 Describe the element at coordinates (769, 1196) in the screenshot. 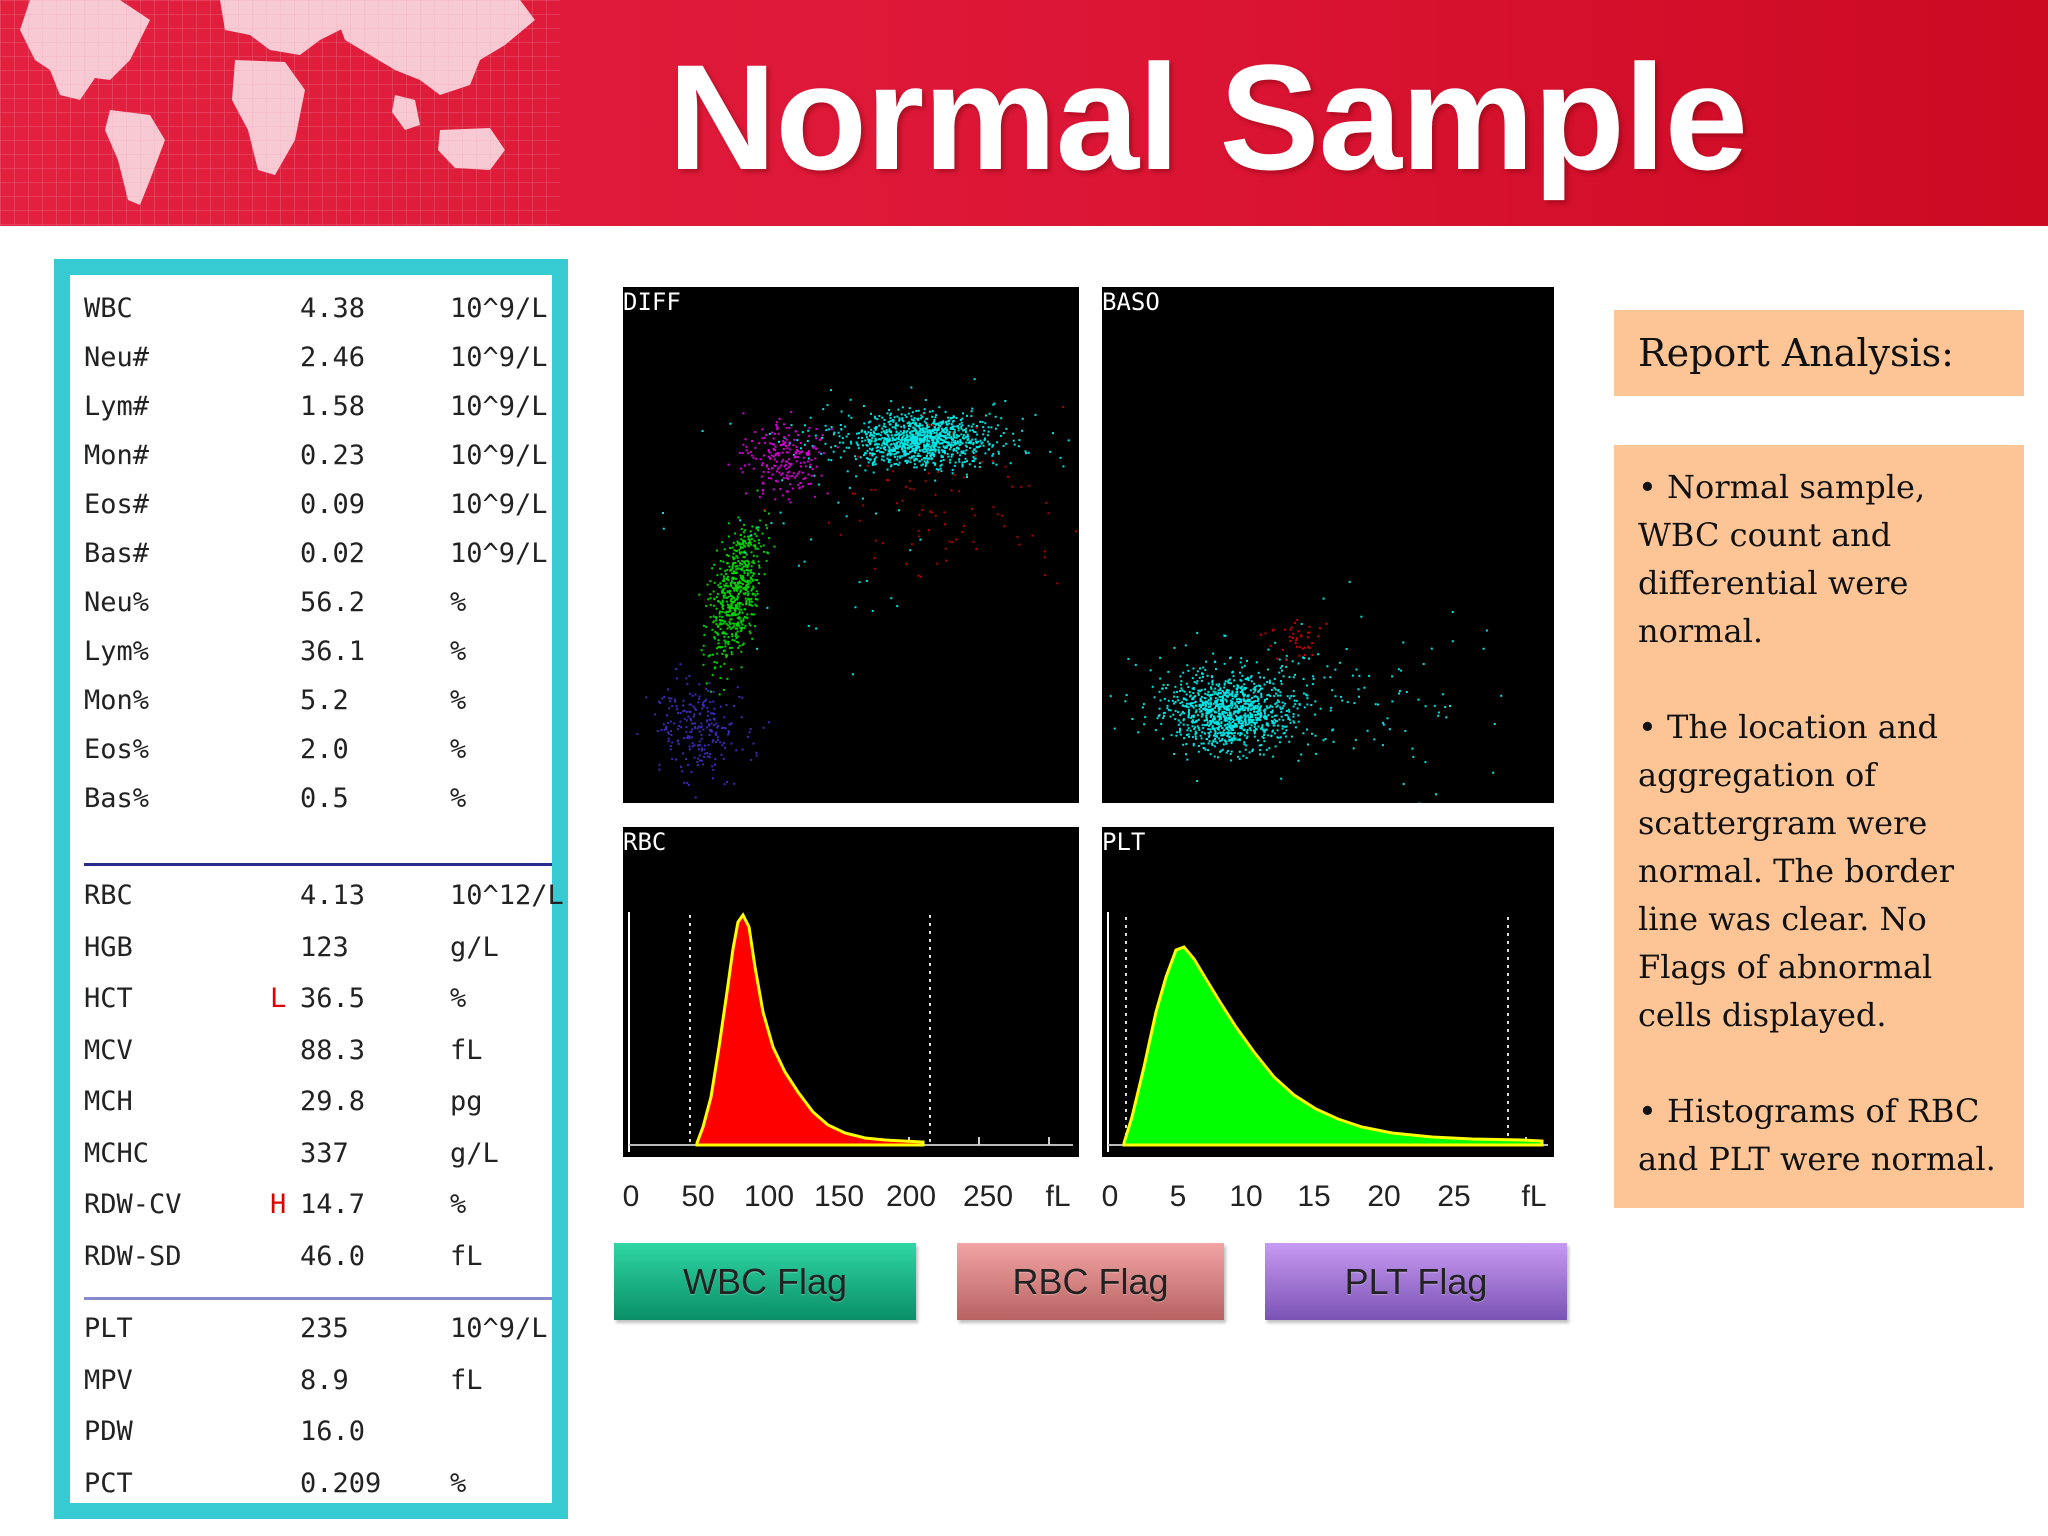

I see `tick-label: 100` at that location.